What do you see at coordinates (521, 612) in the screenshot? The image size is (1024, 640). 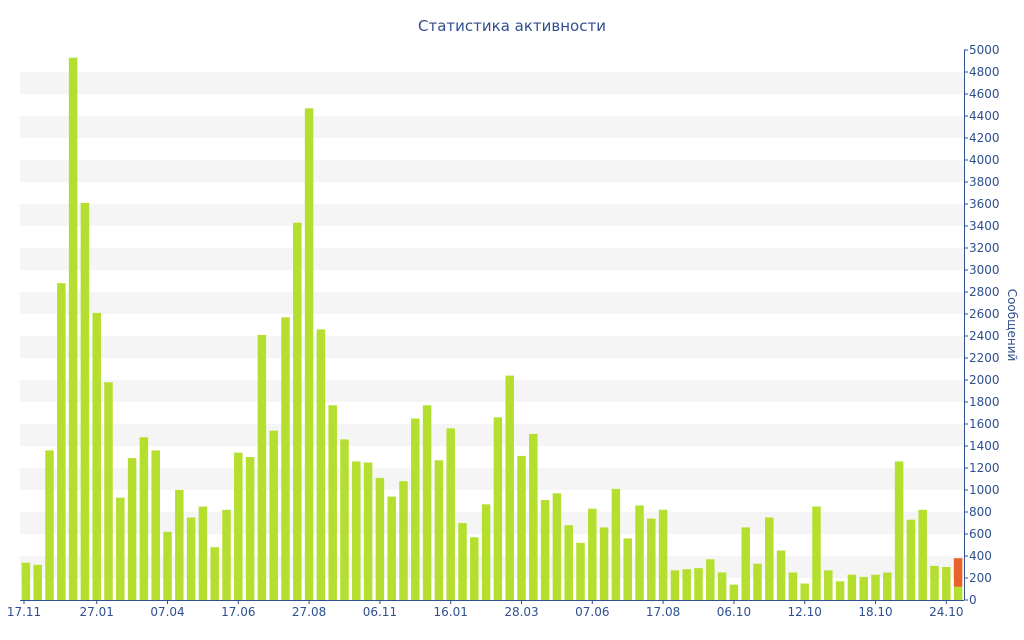 I see `x-tick-label: 28.03` at bounding box center [521, 612].